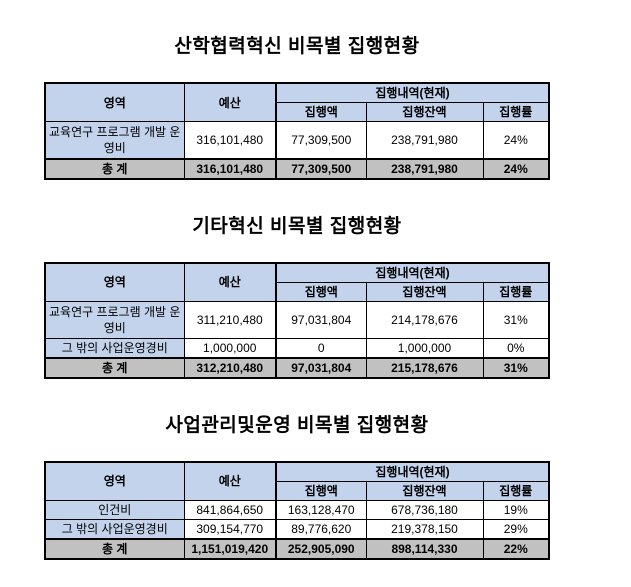 The width and height of the screenshot is (631, 587). What do you see at coordinates (321, 509) in the screenshot?
I see `cell-exec-amount: 163,128,470` at bounding box center [321, 509].